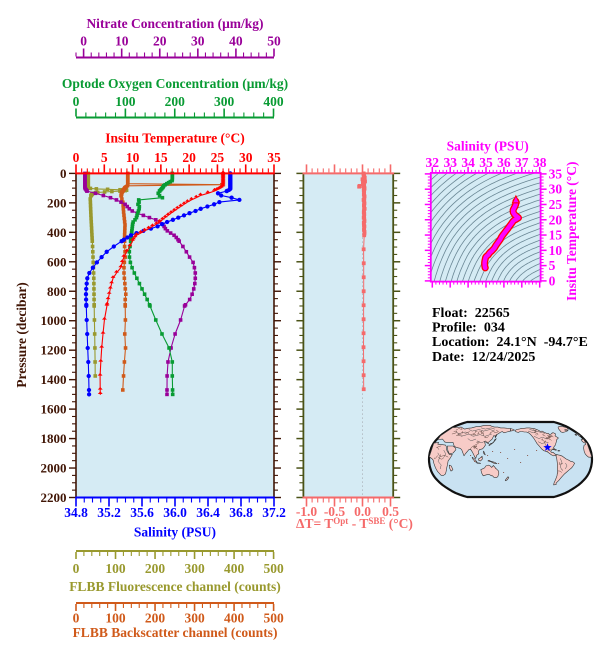 This screenshot has height=663, width=609. Describe the element at coordinates (175, 83) in the screenshot. I see `svg-text:Optode Oxygen Concentration (μ: Optode Oxygen Concentration (μm/kg)` at that location.